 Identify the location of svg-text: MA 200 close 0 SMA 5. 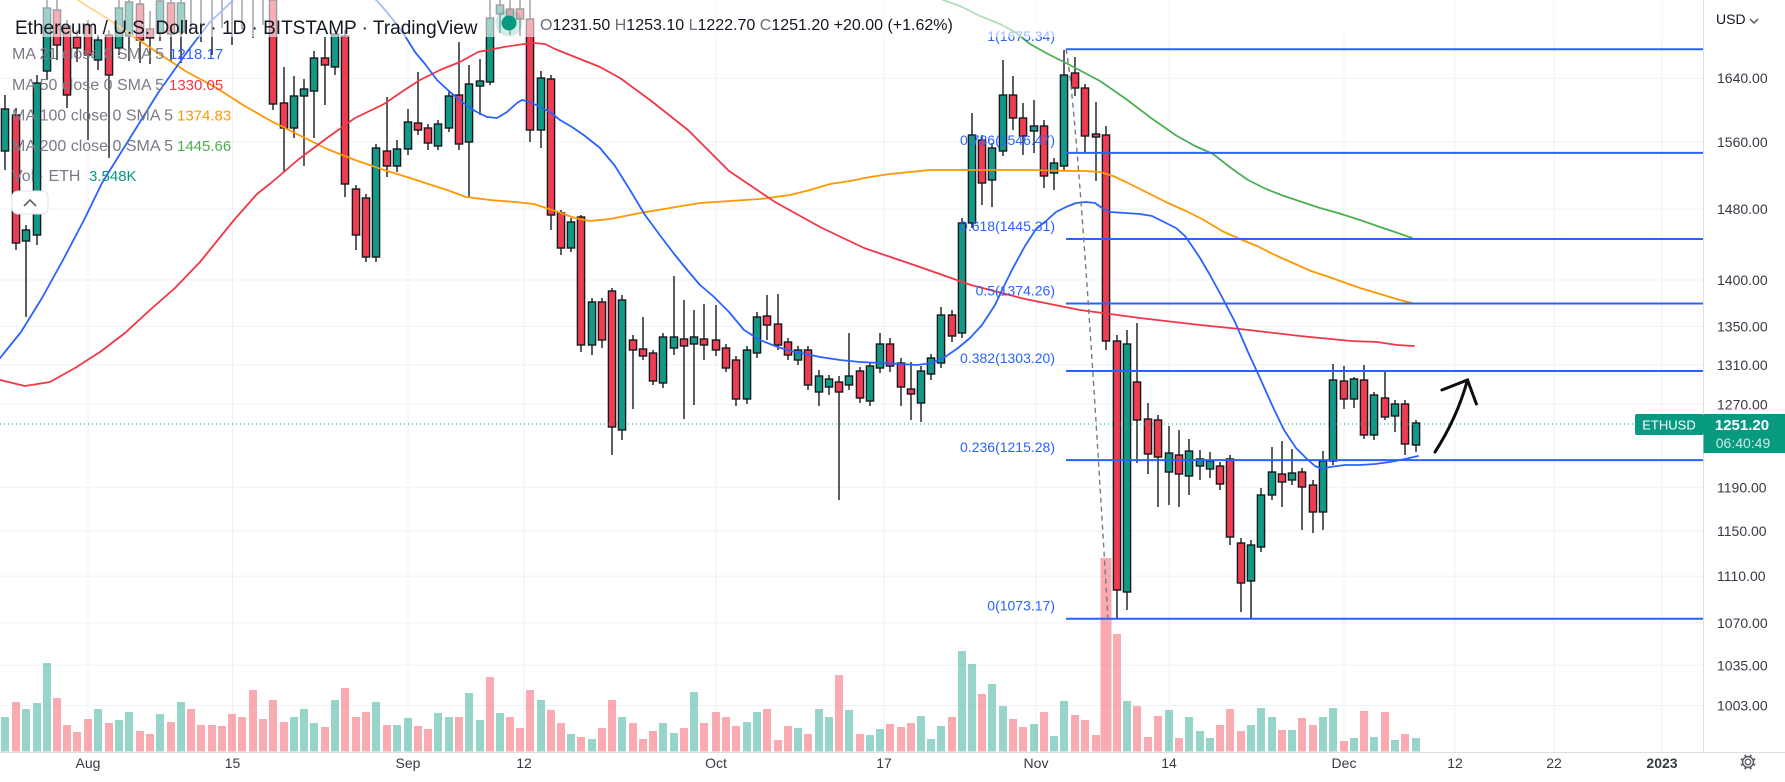
(92, 146).